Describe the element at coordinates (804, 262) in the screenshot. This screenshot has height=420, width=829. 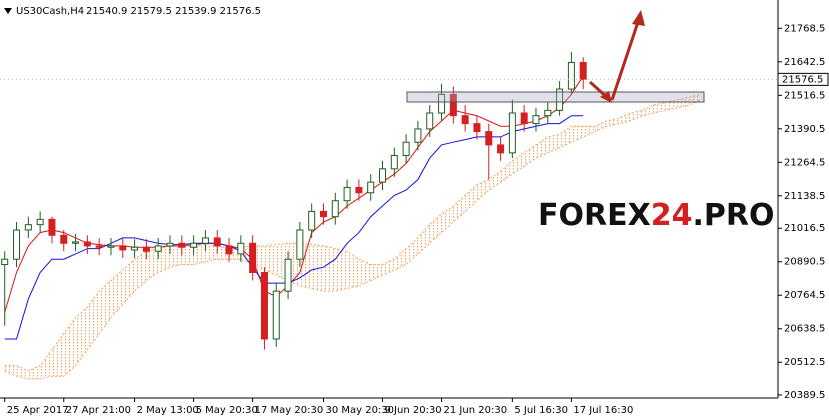
I see `y-tick-label: 20890.5` at that location.